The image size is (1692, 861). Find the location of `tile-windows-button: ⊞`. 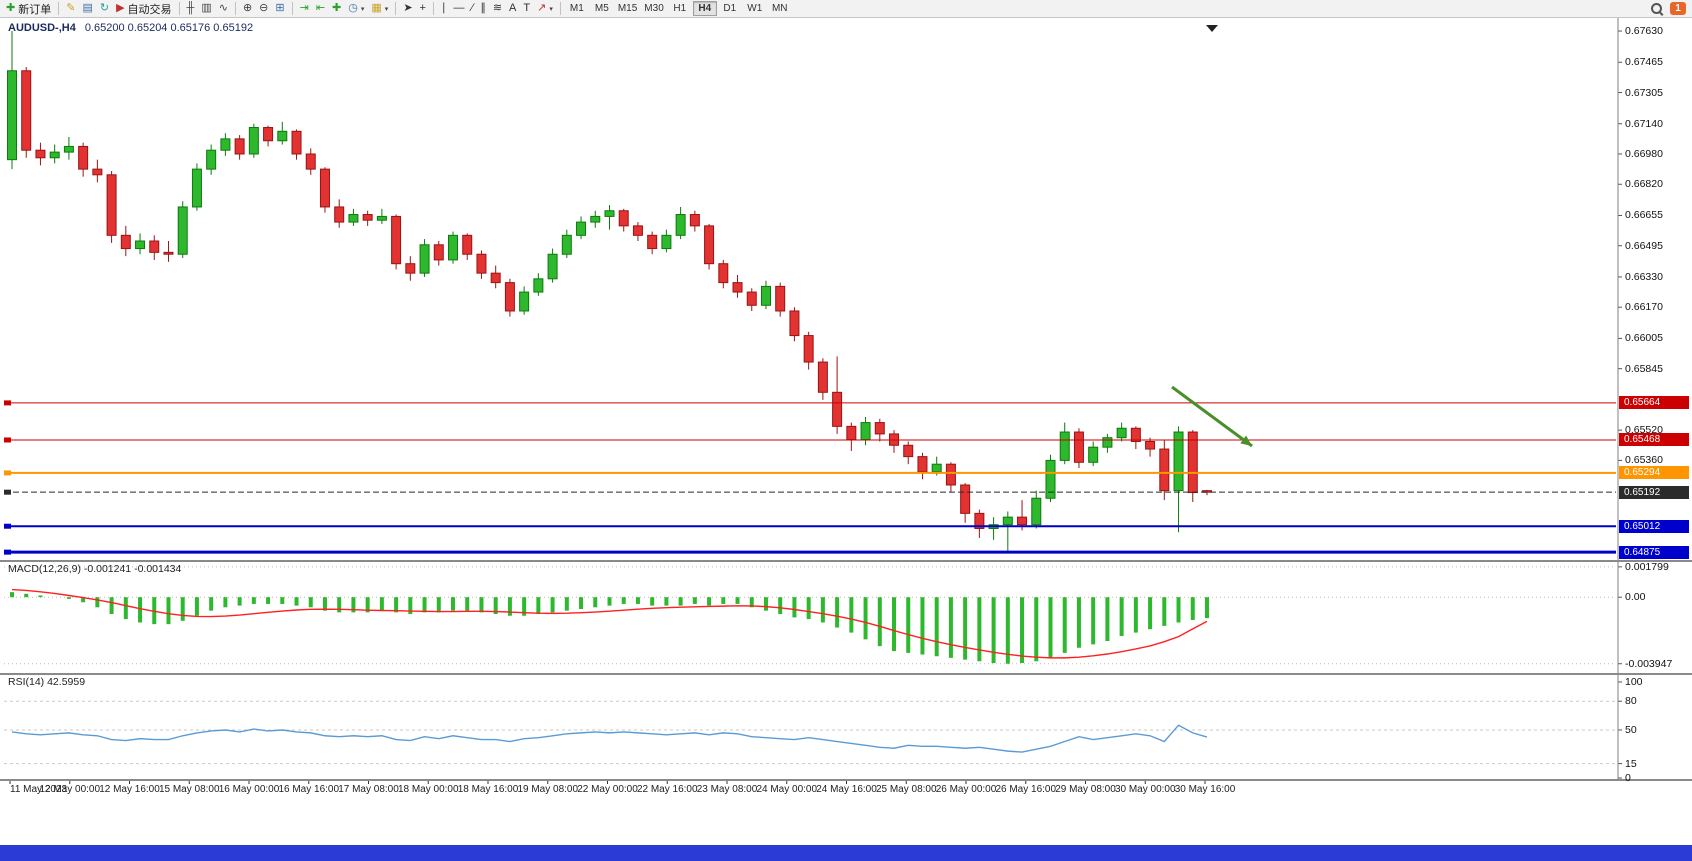

tile-windows-button: ⊞ is located at coordinates (279, 9).